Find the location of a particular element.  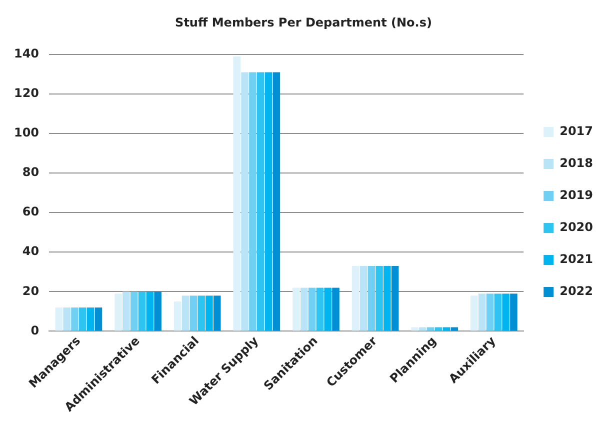

y-tick-label: 100 is located at coordinates (27, 133).